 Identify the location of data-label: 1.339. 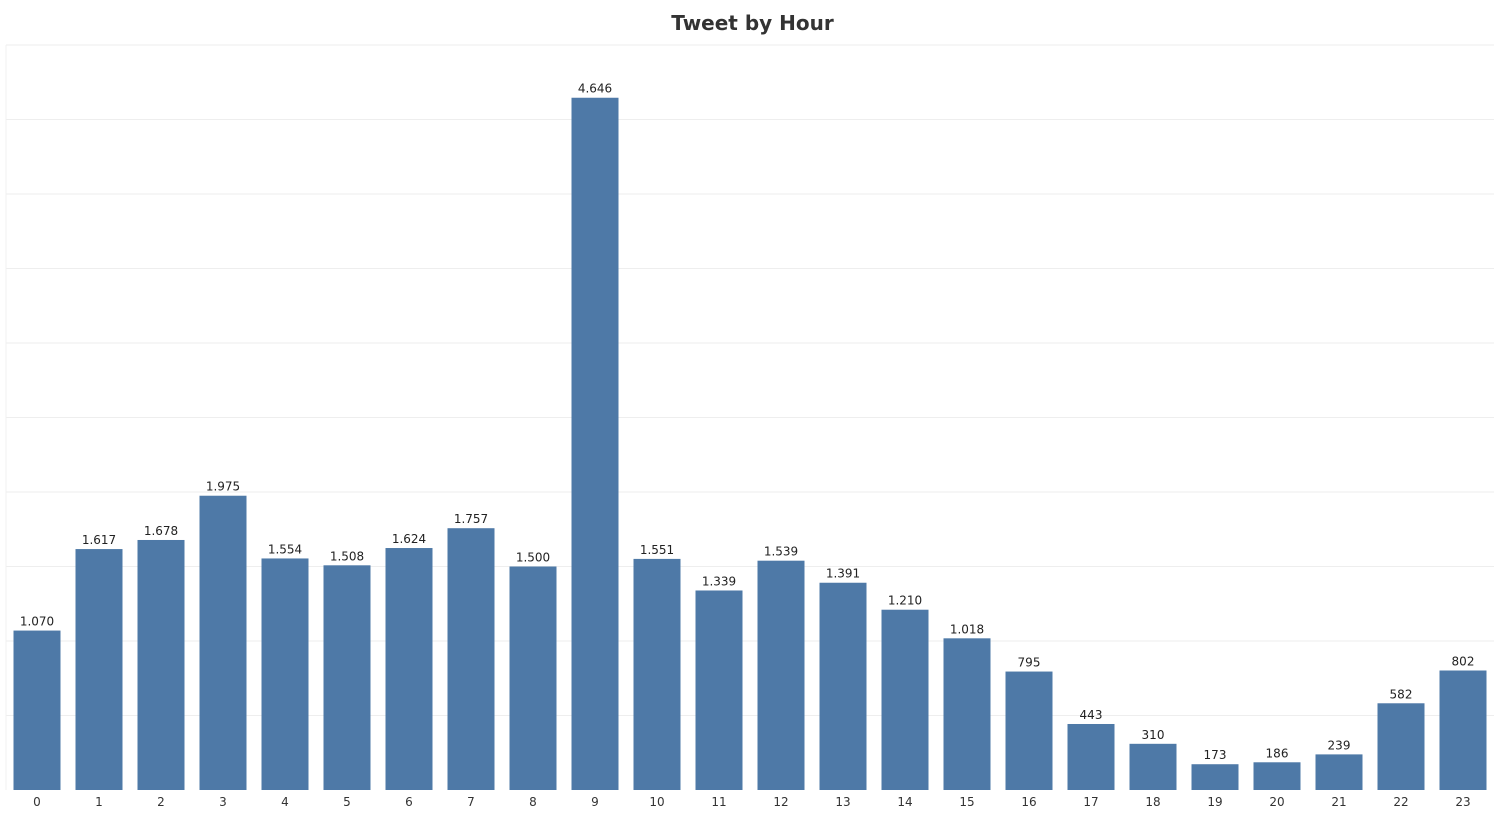
(719, 581).